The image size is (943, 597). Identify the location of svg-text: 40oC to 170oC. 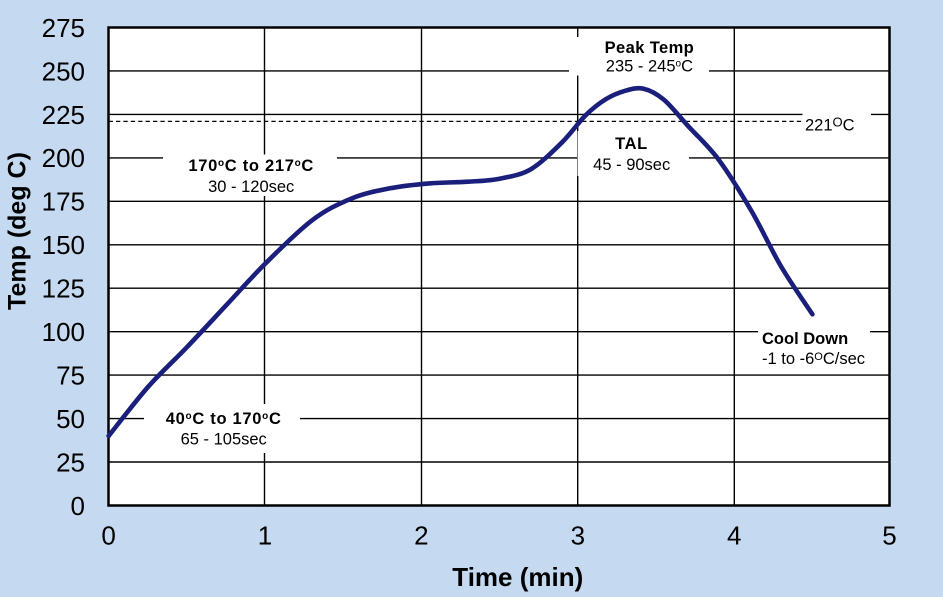
(224, 419).